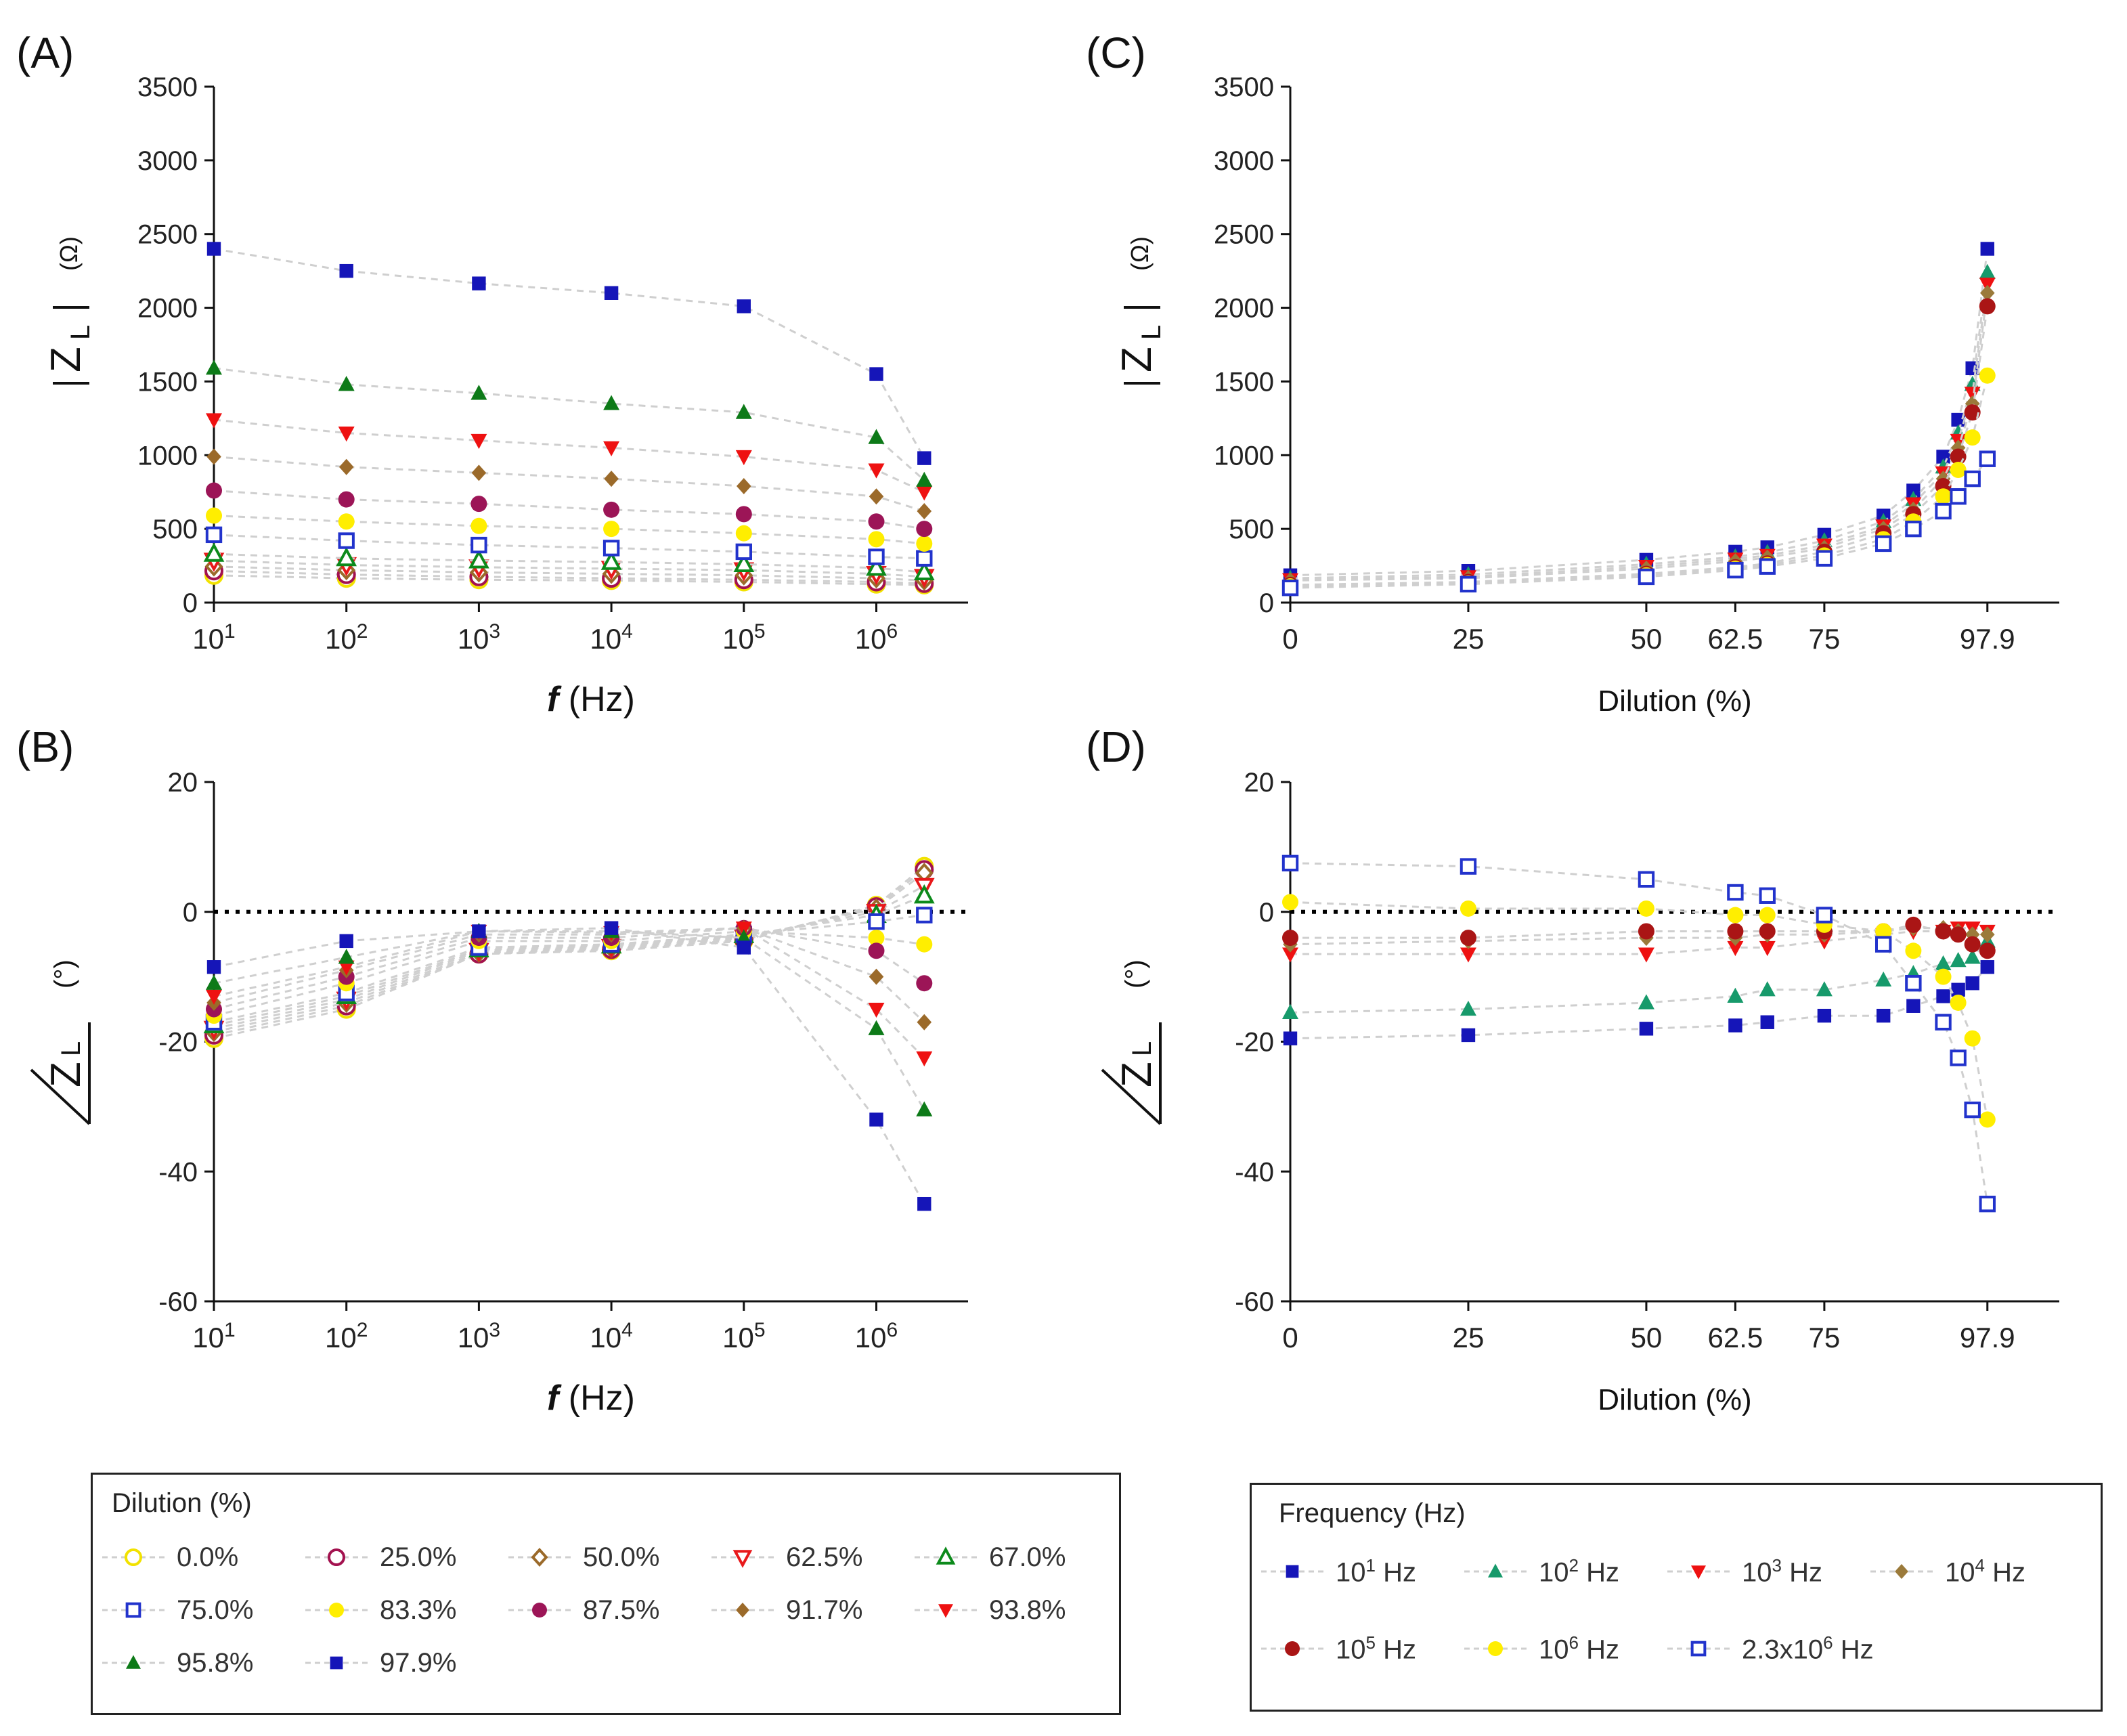  Describe the element at coordinates (176, 1663) in the screenshot. I see `legend-item-95-8: 95.8%` at that location.